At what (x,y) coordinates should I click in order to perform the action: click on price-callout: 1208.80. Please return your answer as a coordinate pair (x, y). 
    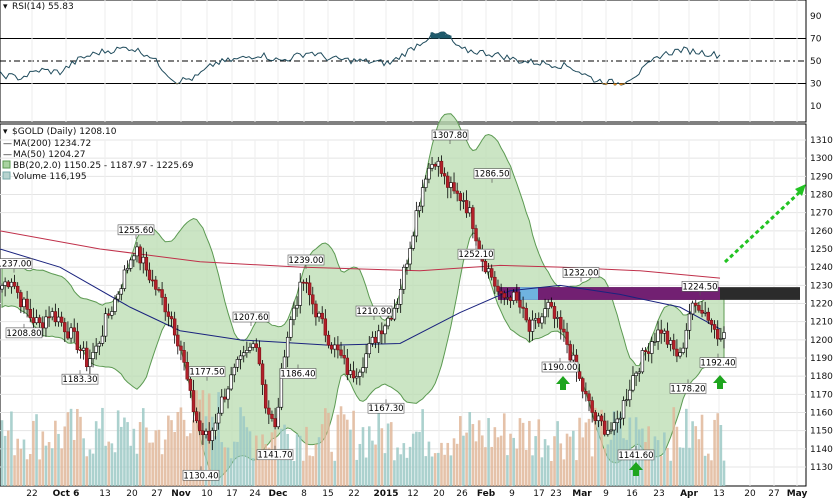
    Looking at the image, I should click on (24, 331).